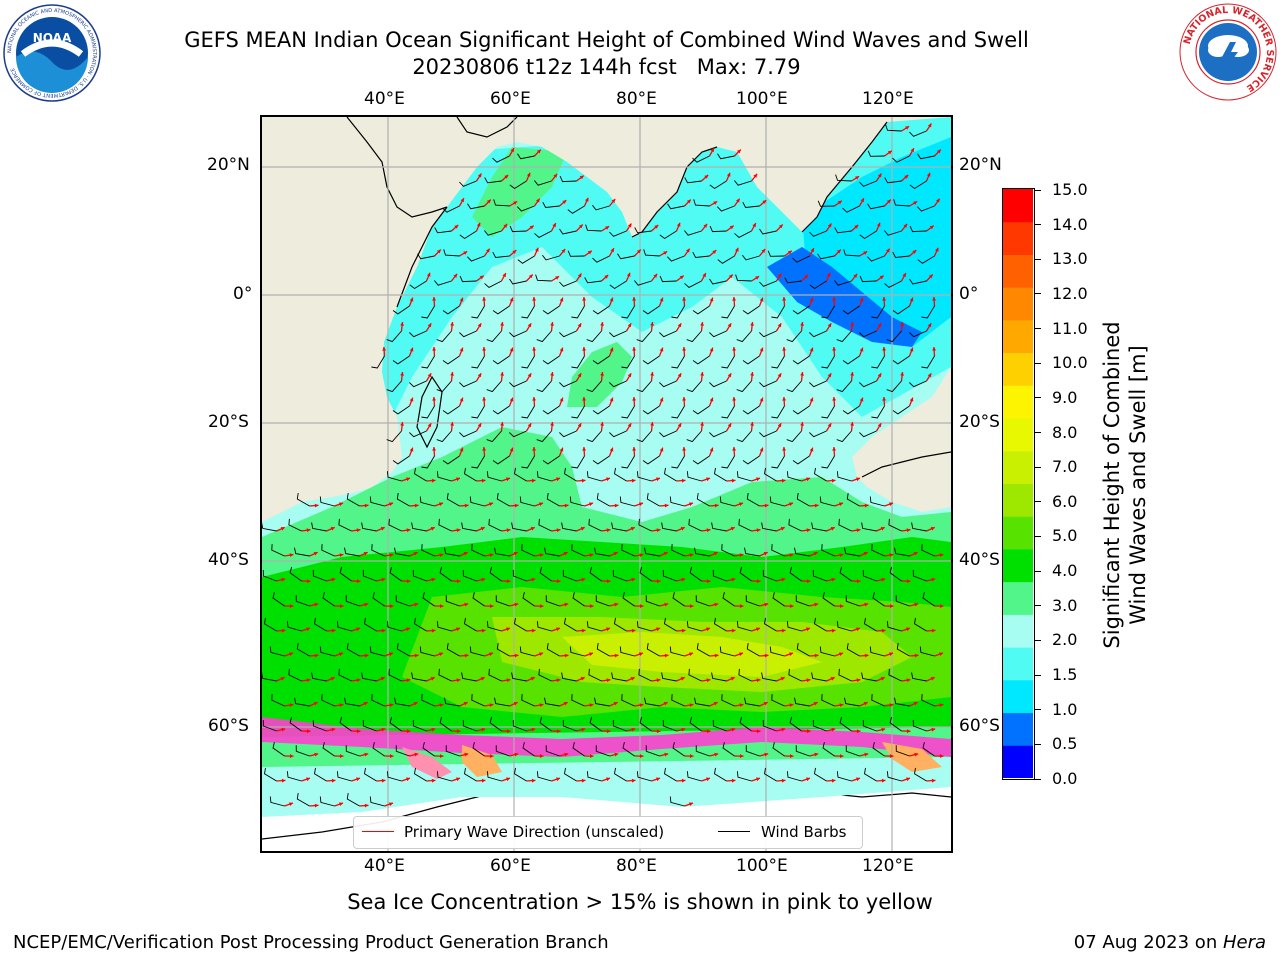  What do you see at coordinates (1065, 536) in the screenshot?
I see `colorbar-tick-label: 5.0` at bounding box center [1065, 536].